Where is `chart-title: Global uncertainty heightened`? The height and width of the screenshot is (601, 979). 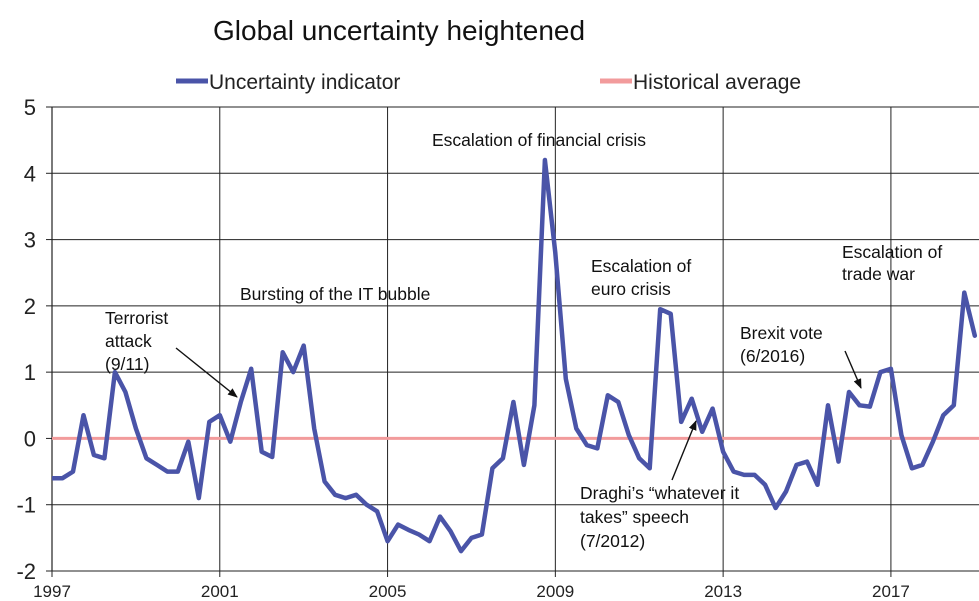
chart-title: Global uncertainty heightened is located at coordinates (399, 30).